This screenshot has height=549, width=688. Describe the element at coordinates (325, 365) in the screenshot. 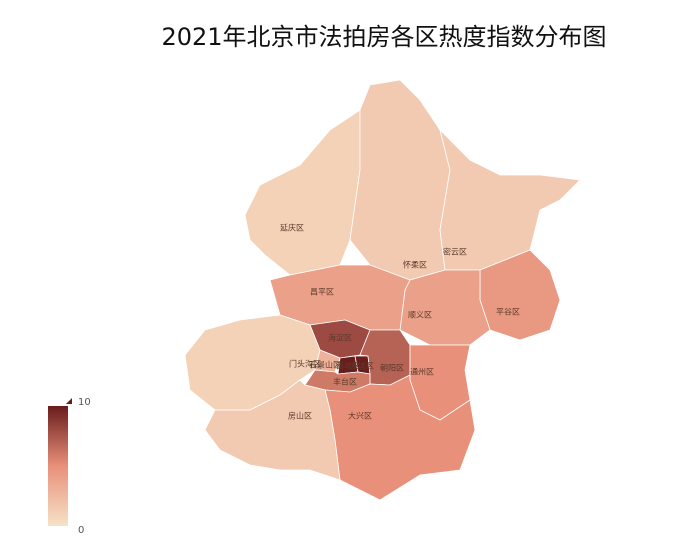

I see `region-label: 石景山区` at that location.